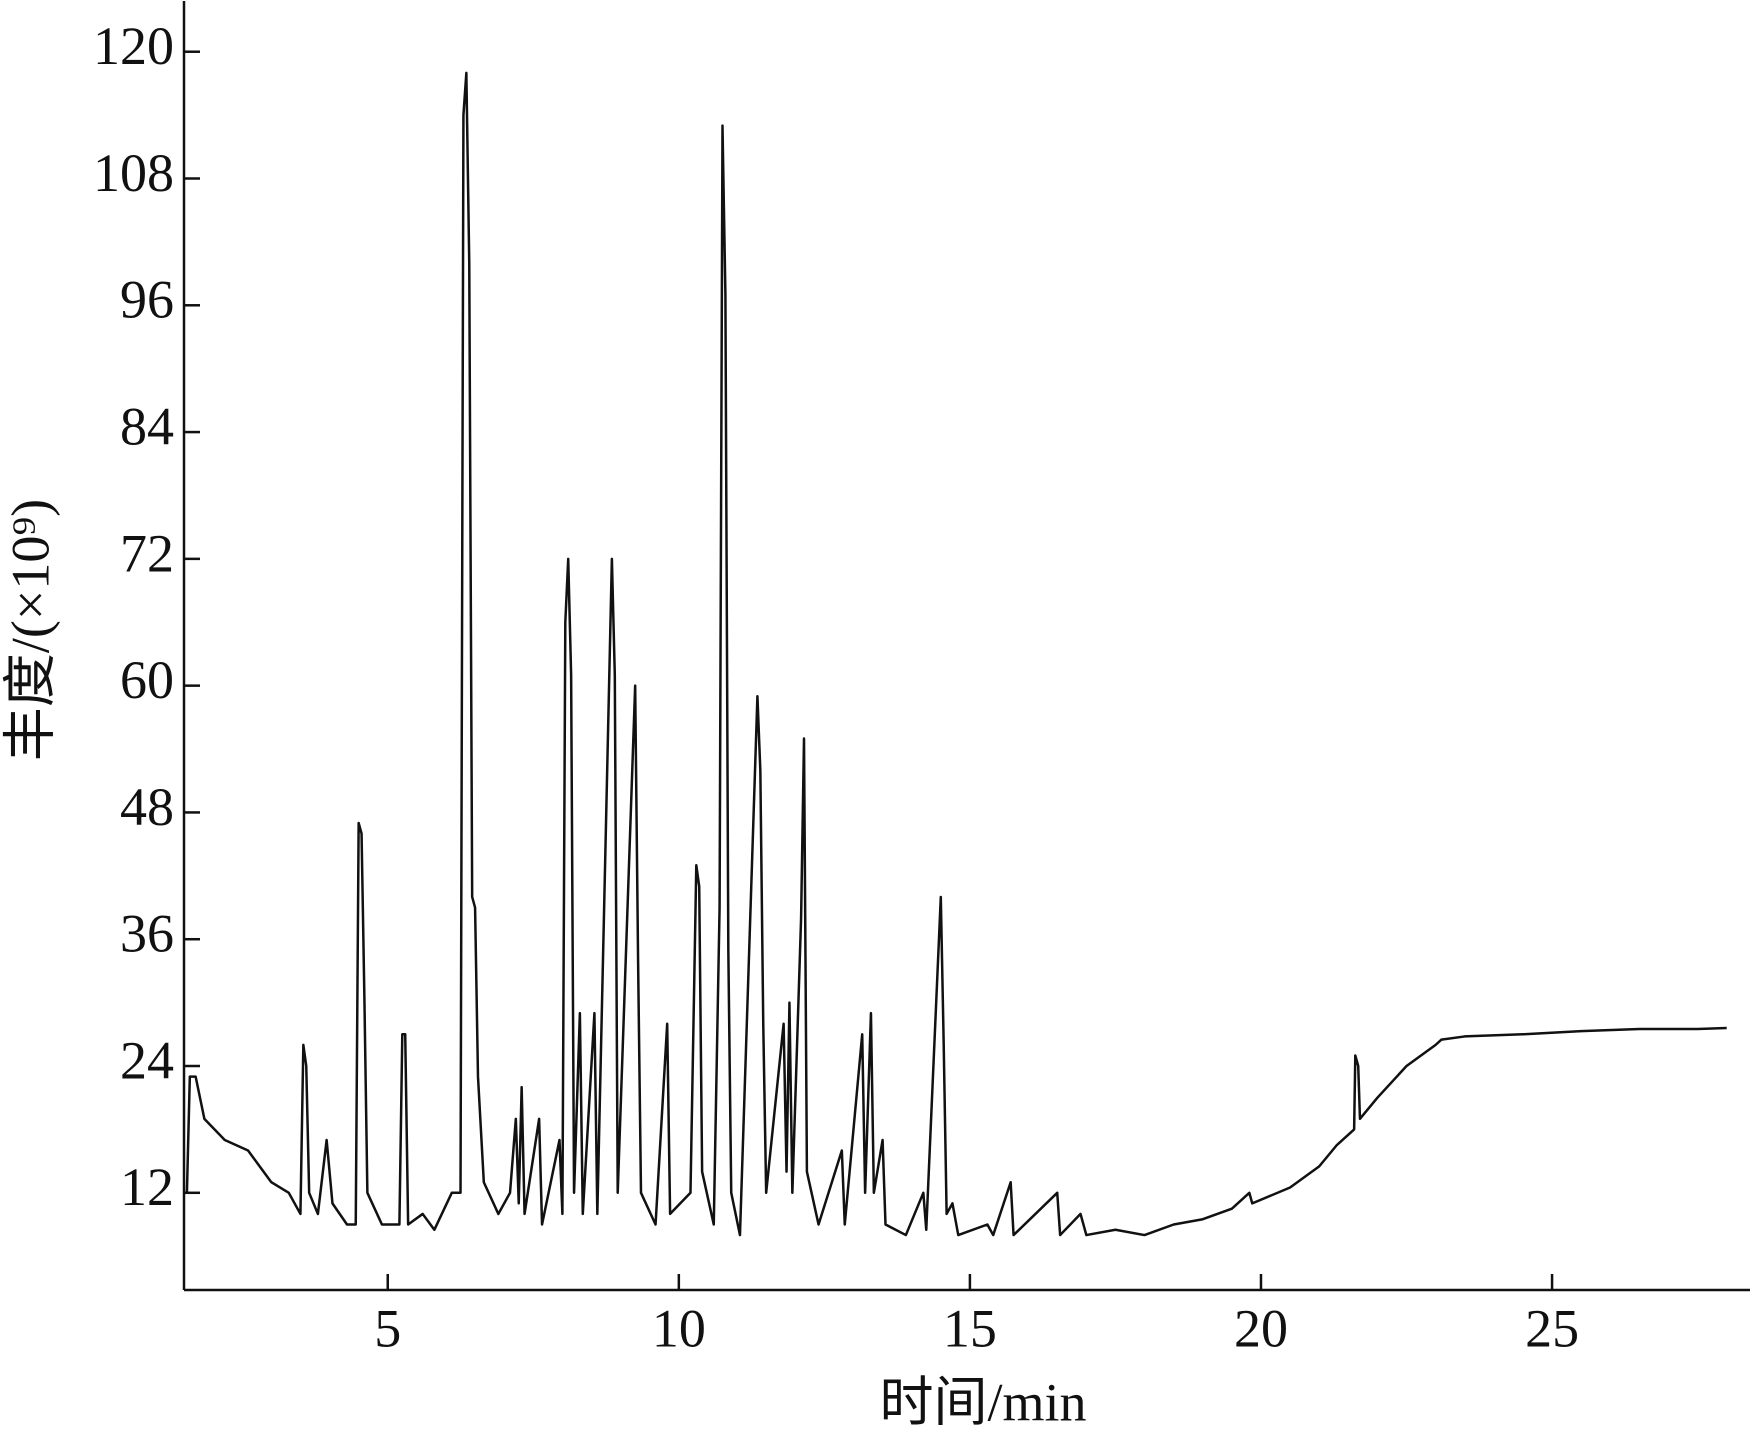 This screenshot has height=1445, width=1752. Describe the element at coordinates (147, 300) in the screenshot. I see `y-tick-label: 96` at that location.